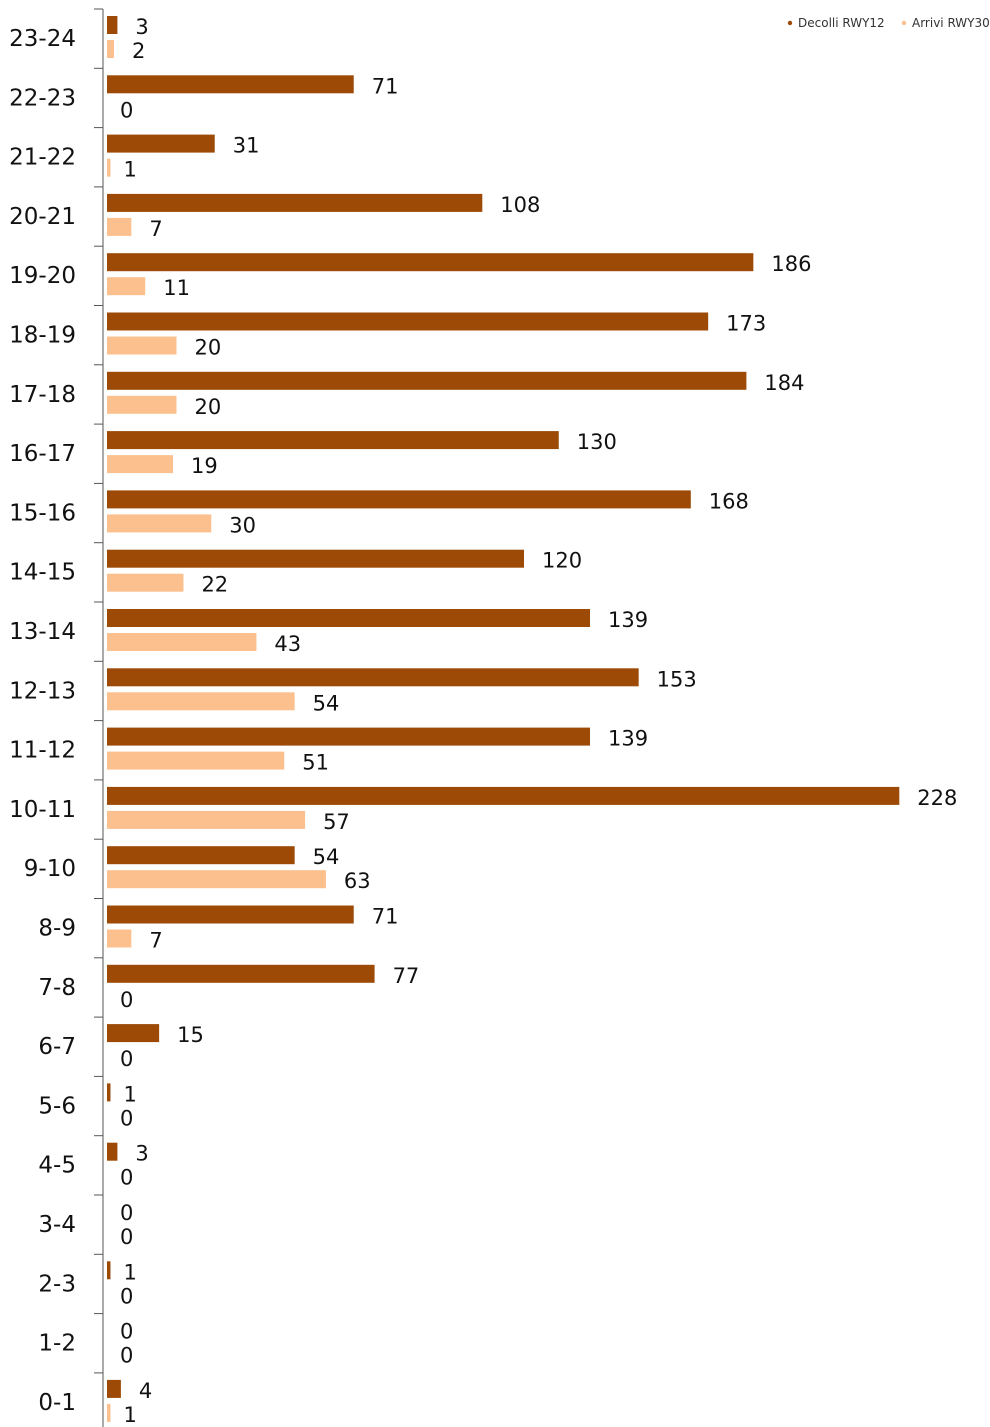 This screenshot has width=990, height=1427. What do you see at coordinates (42, 573) in the screenshot?
I see `category-label: 14-15` at bounding box center [42, 573].